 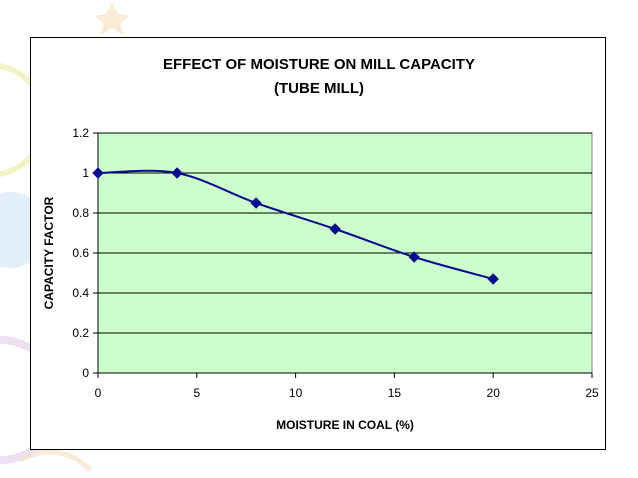 I want to click on y-tick-label: 0, so click(x=85, y=373).